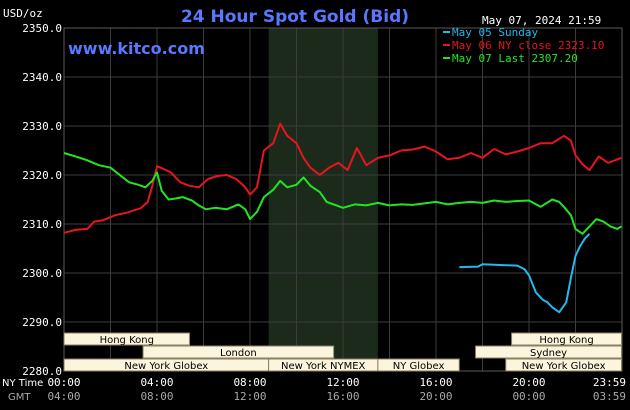 Image resolution: width=630 pixels, height=410 pixels. I want to click on unit-label: USD/oz, so click(23, 13).